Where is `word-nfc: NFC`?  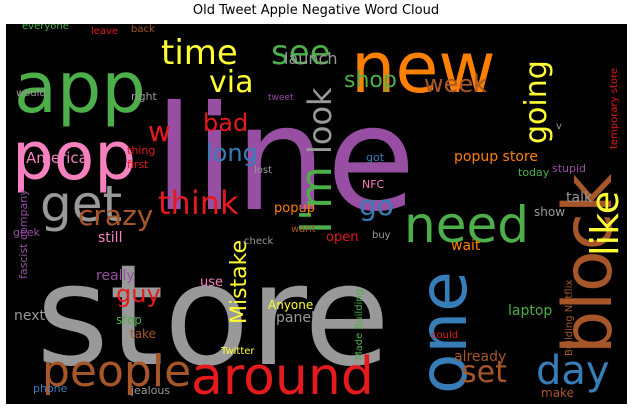
word-nfc: NFC is located at coordinates (373, 184).